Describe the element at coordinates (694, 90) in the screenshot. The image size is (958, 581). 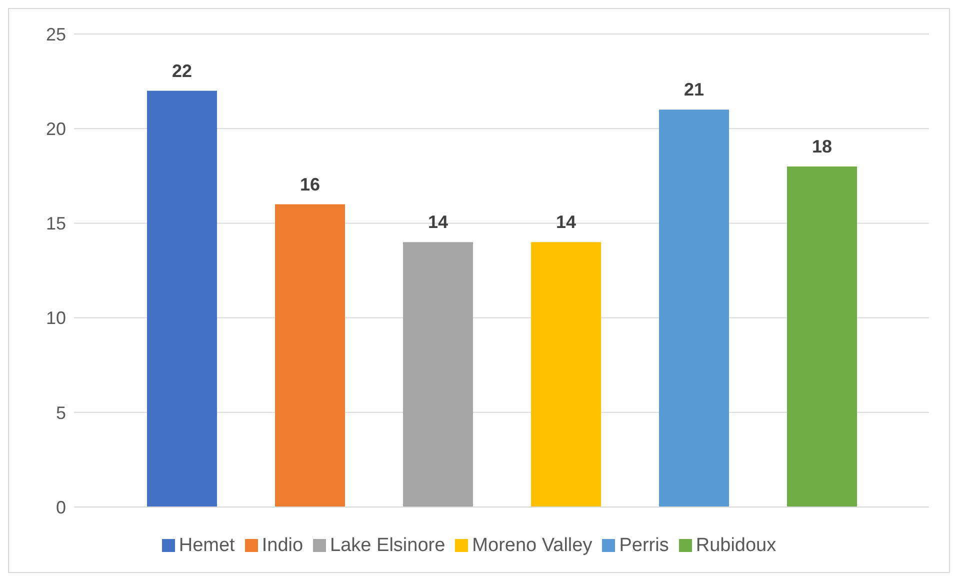
I see `data-label: 21` at that location.